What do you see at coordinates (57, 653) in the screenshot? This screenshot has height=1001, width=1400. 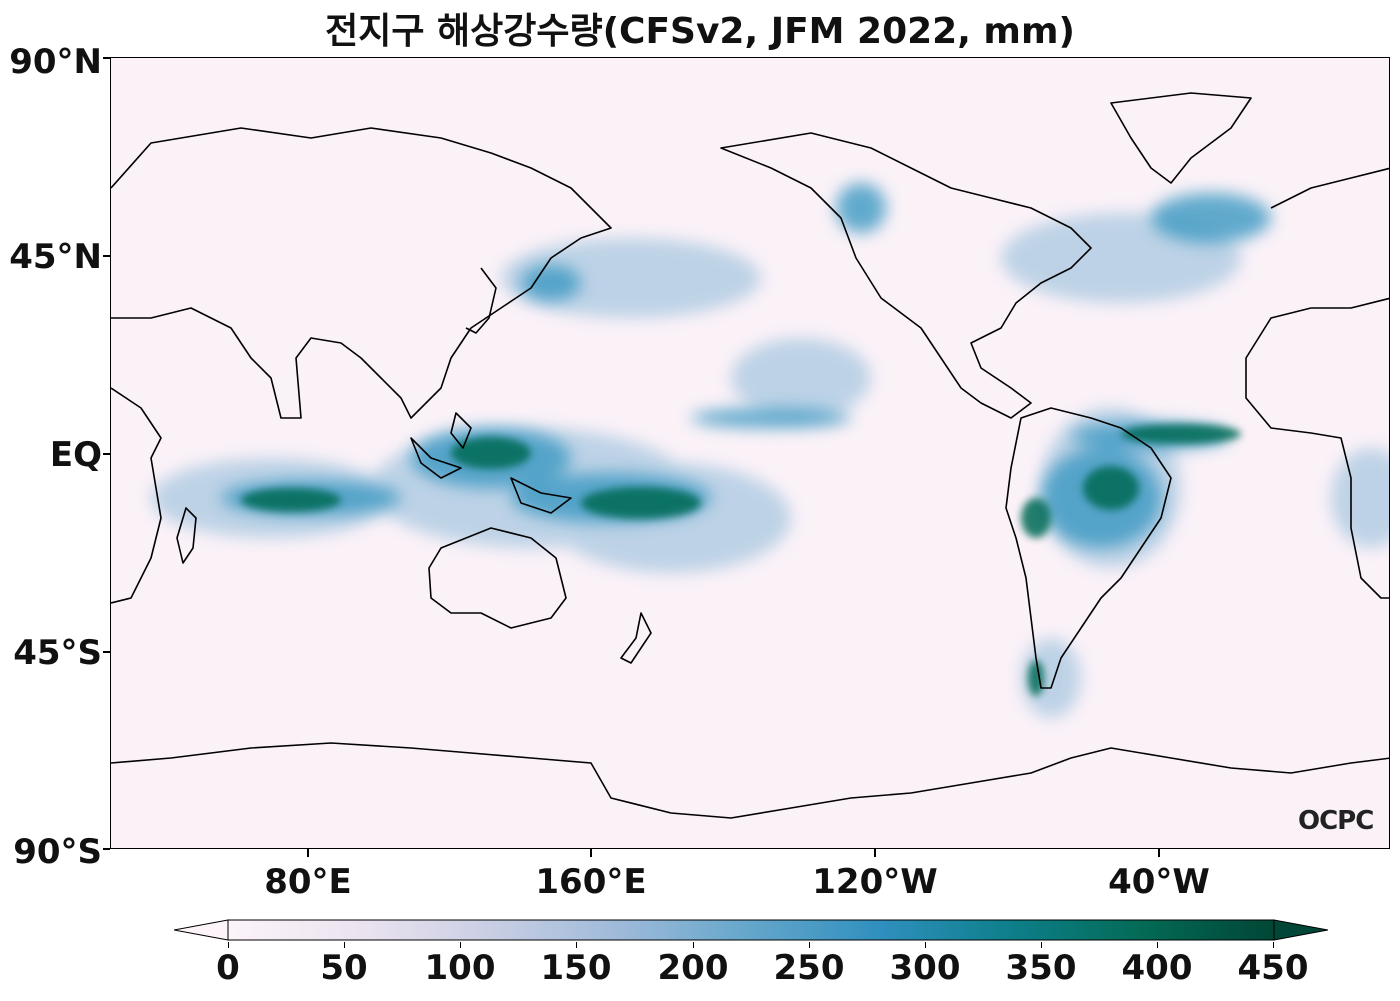 I see `lat-label-45s: 45°S` at bounding box center [57, 653].